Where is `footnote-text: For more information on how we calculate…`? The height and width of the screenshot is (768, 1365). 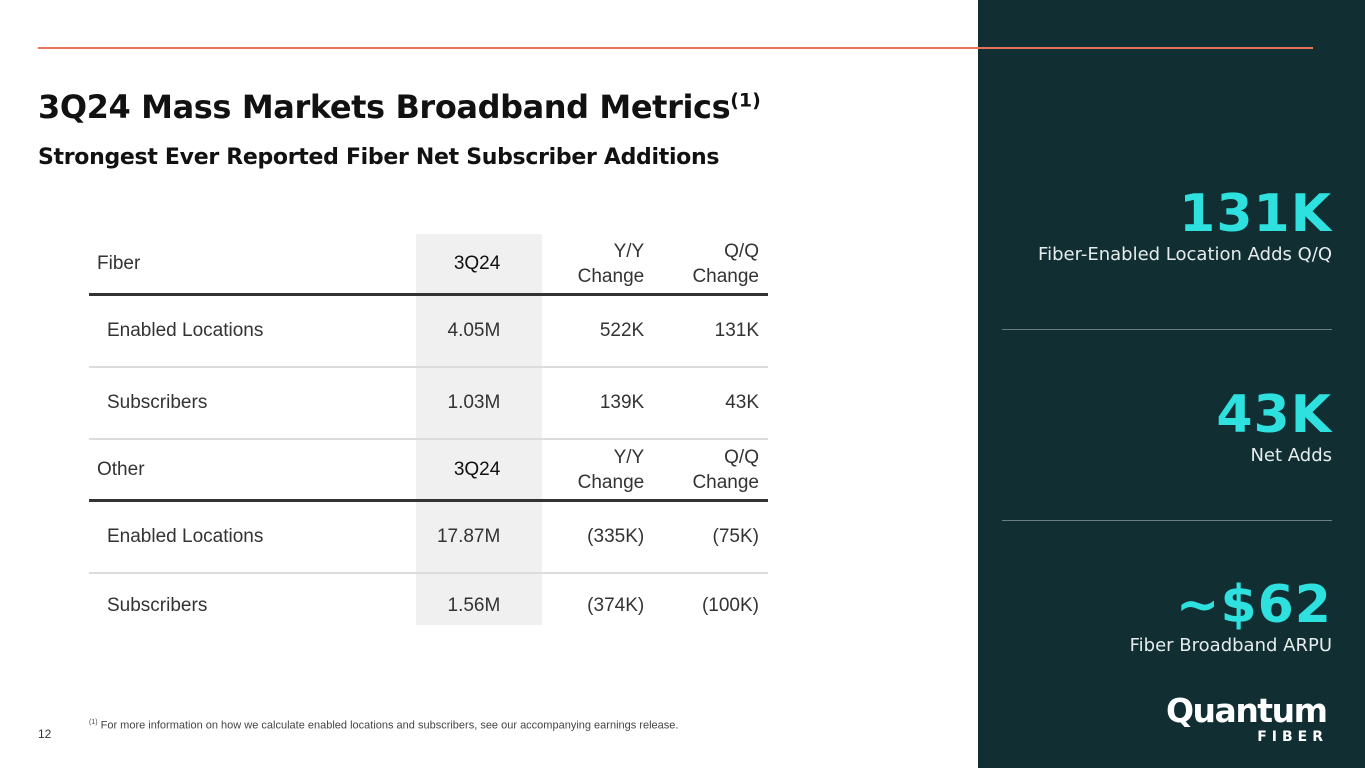
footnote-text: For more information on how we calculate… is located at coordinates (388, 725).